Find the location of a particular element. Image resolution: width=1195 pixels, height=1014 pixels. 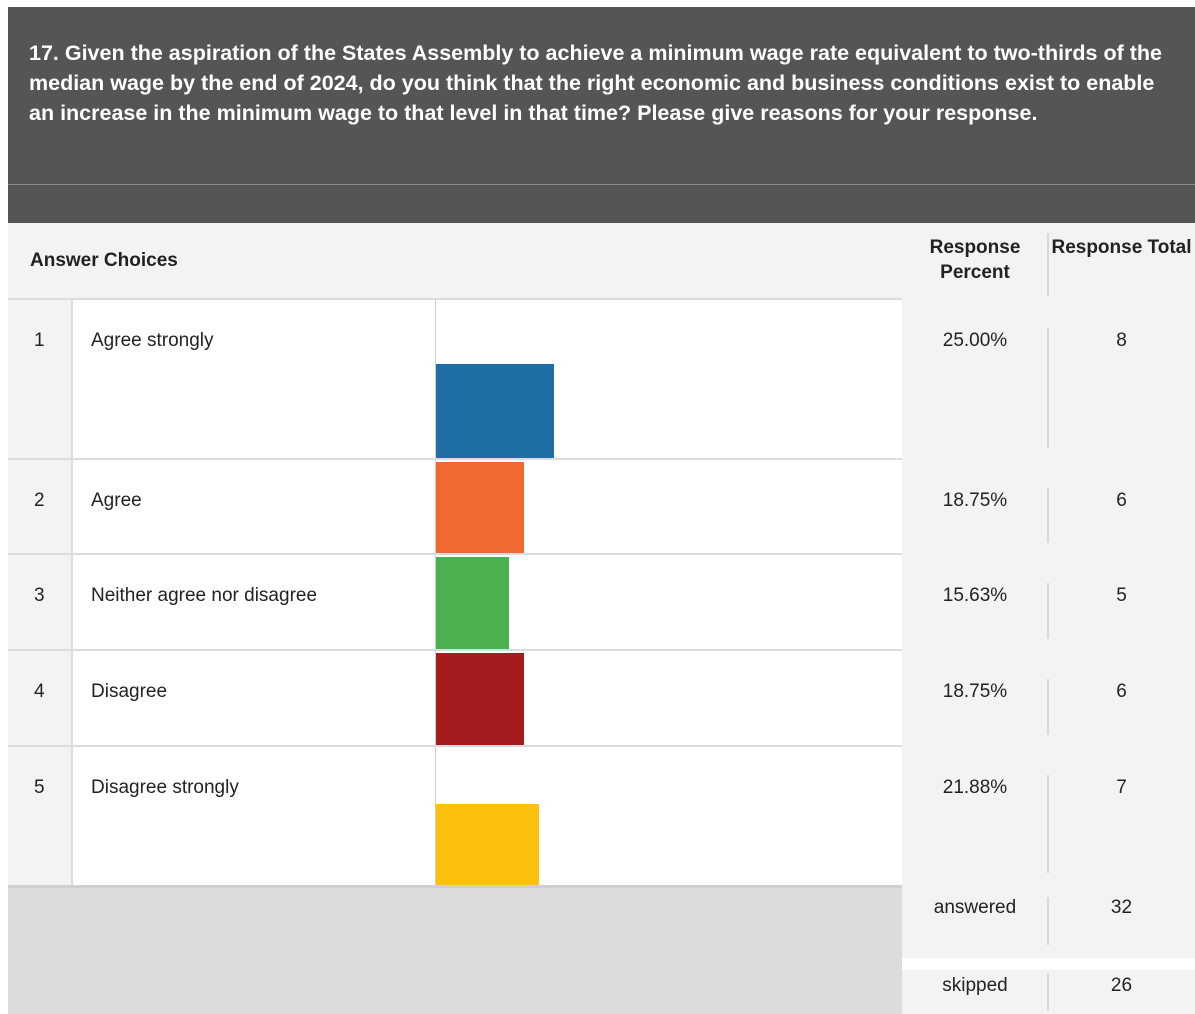

response-total: 5 is located at coordinates (1121, 596).